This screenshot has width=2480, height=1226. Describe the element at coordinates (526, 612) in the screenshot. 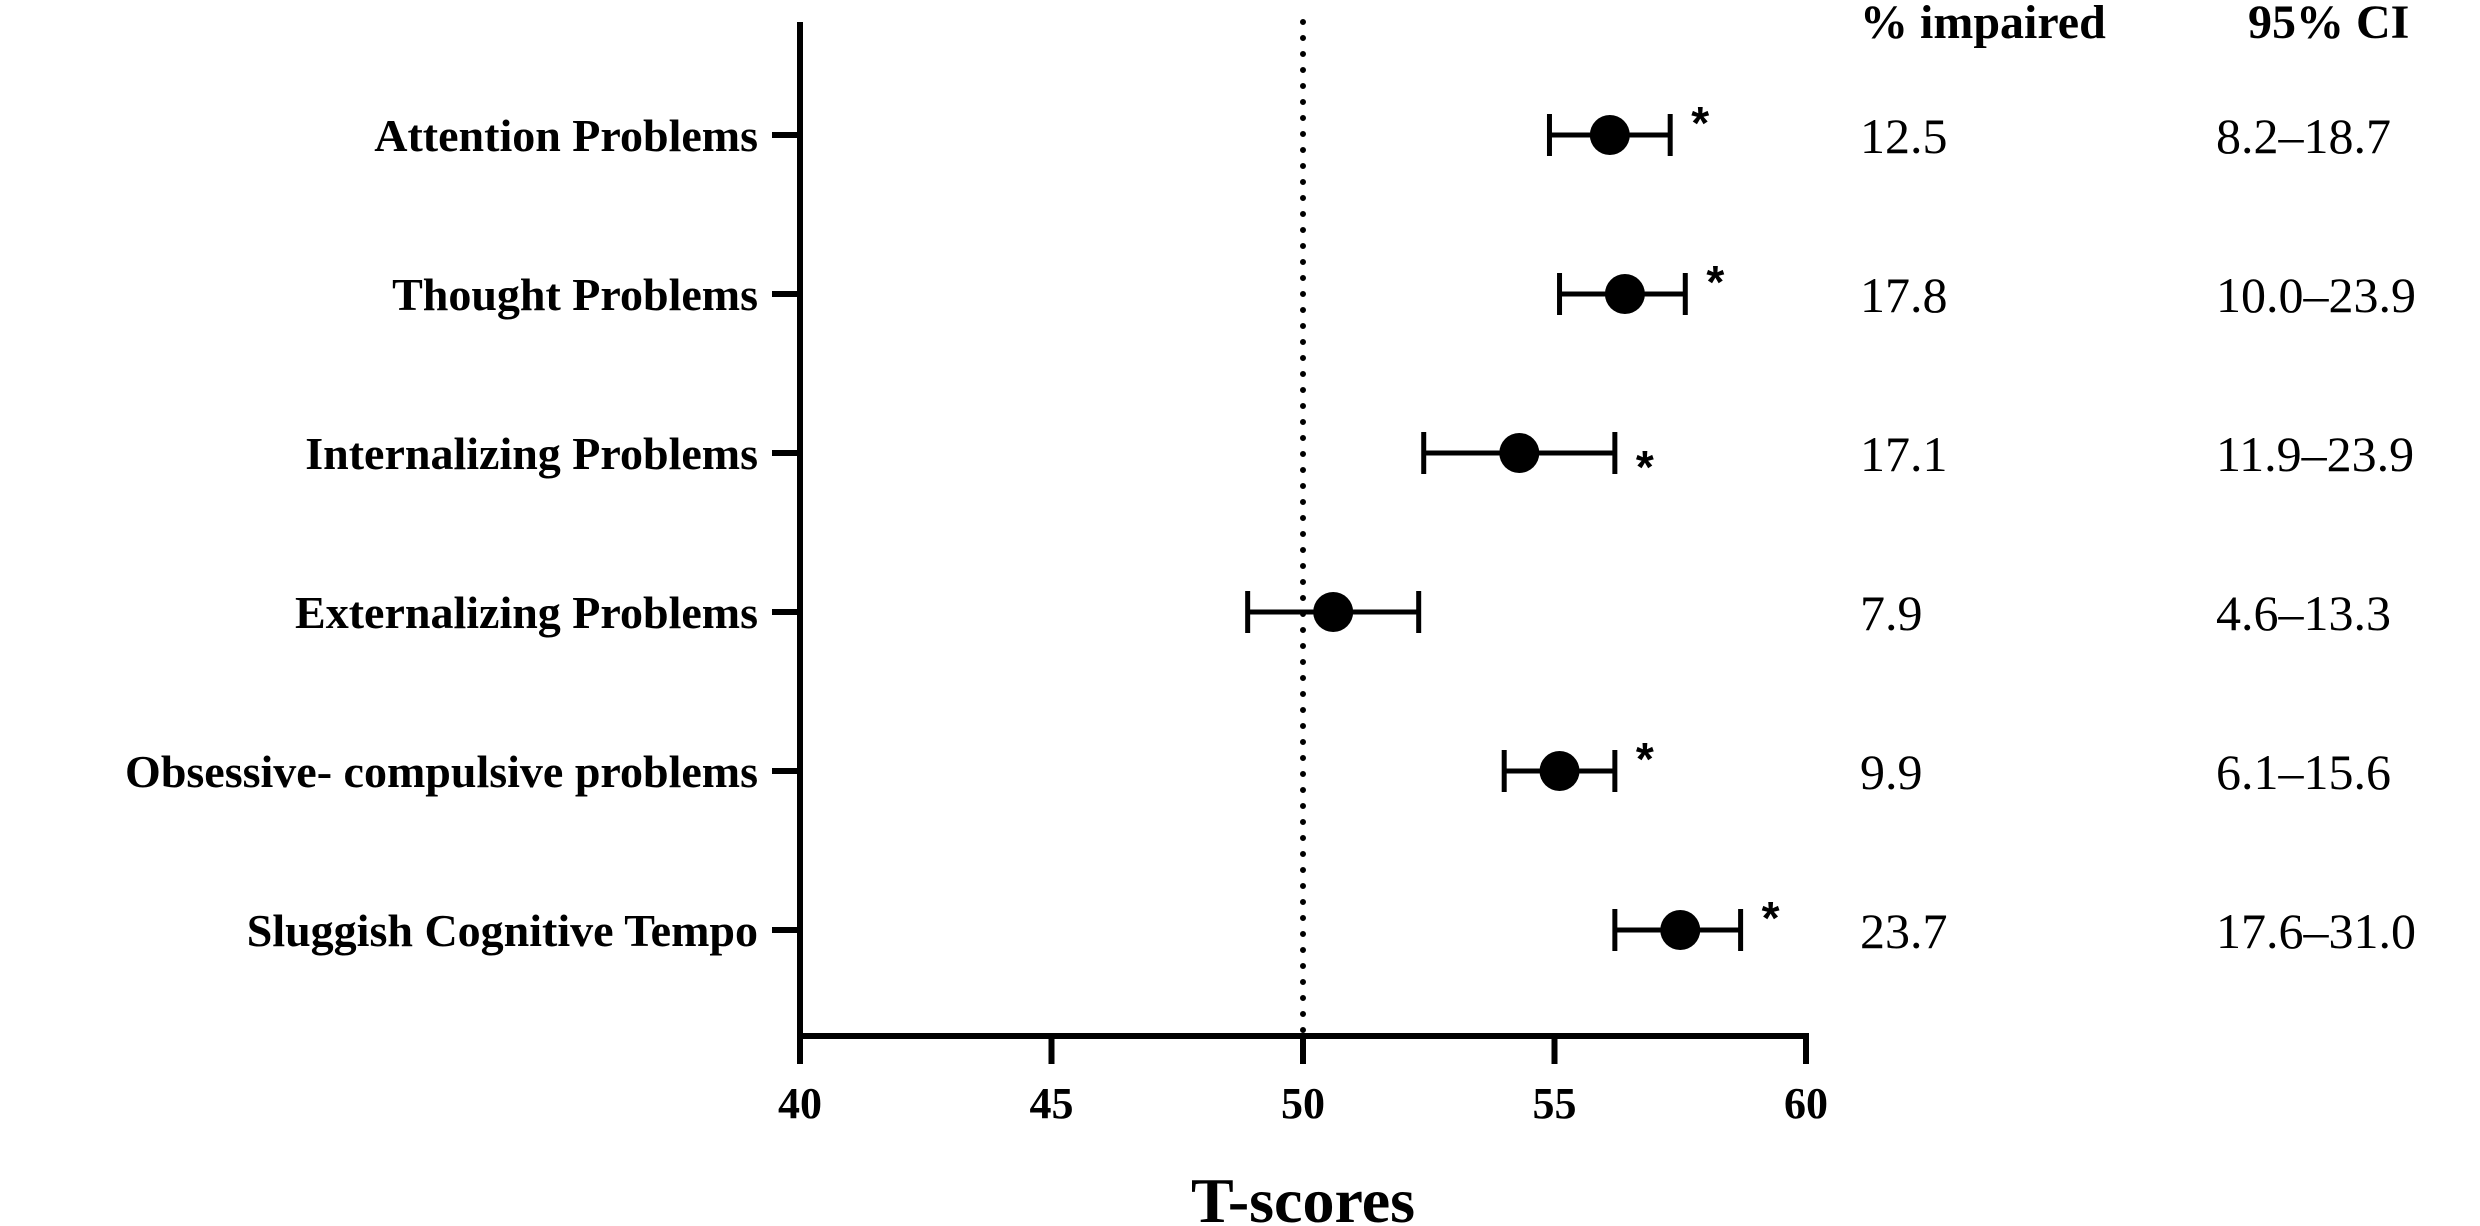

I see `category-label: Externalizing Problems` at that location.